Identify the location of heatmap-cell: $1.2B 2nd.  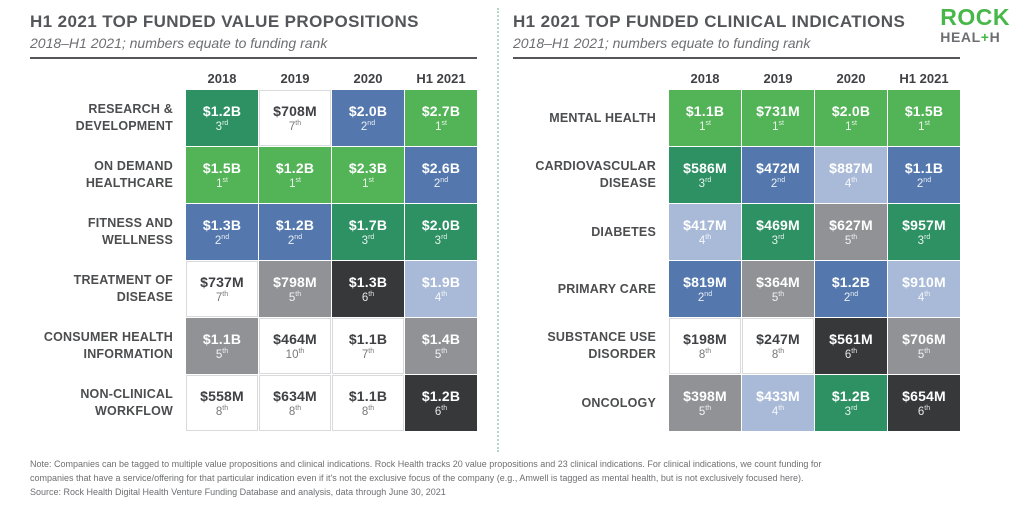
(295, 232).